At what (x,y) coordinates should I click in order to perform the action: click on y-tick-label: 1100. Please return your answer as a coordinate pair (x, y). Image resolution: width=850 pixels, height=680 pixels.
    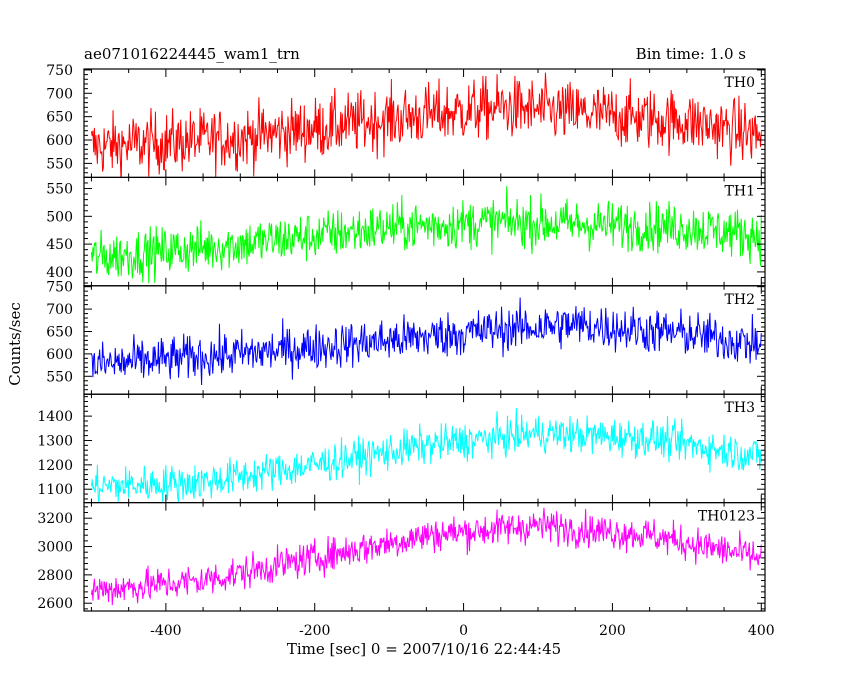
    Looking at the image, I should click on (55, 490).